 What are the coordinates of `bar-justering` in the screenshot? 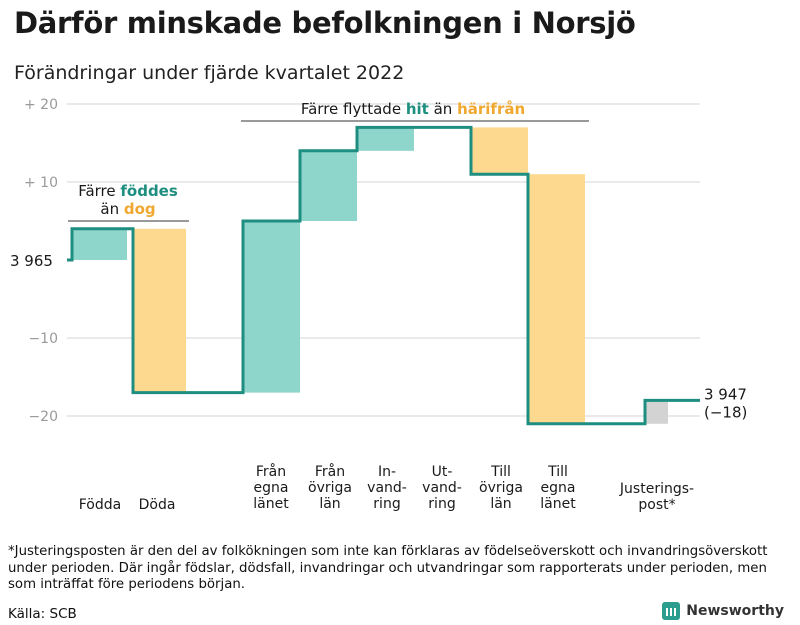 It's located at (656, 412).